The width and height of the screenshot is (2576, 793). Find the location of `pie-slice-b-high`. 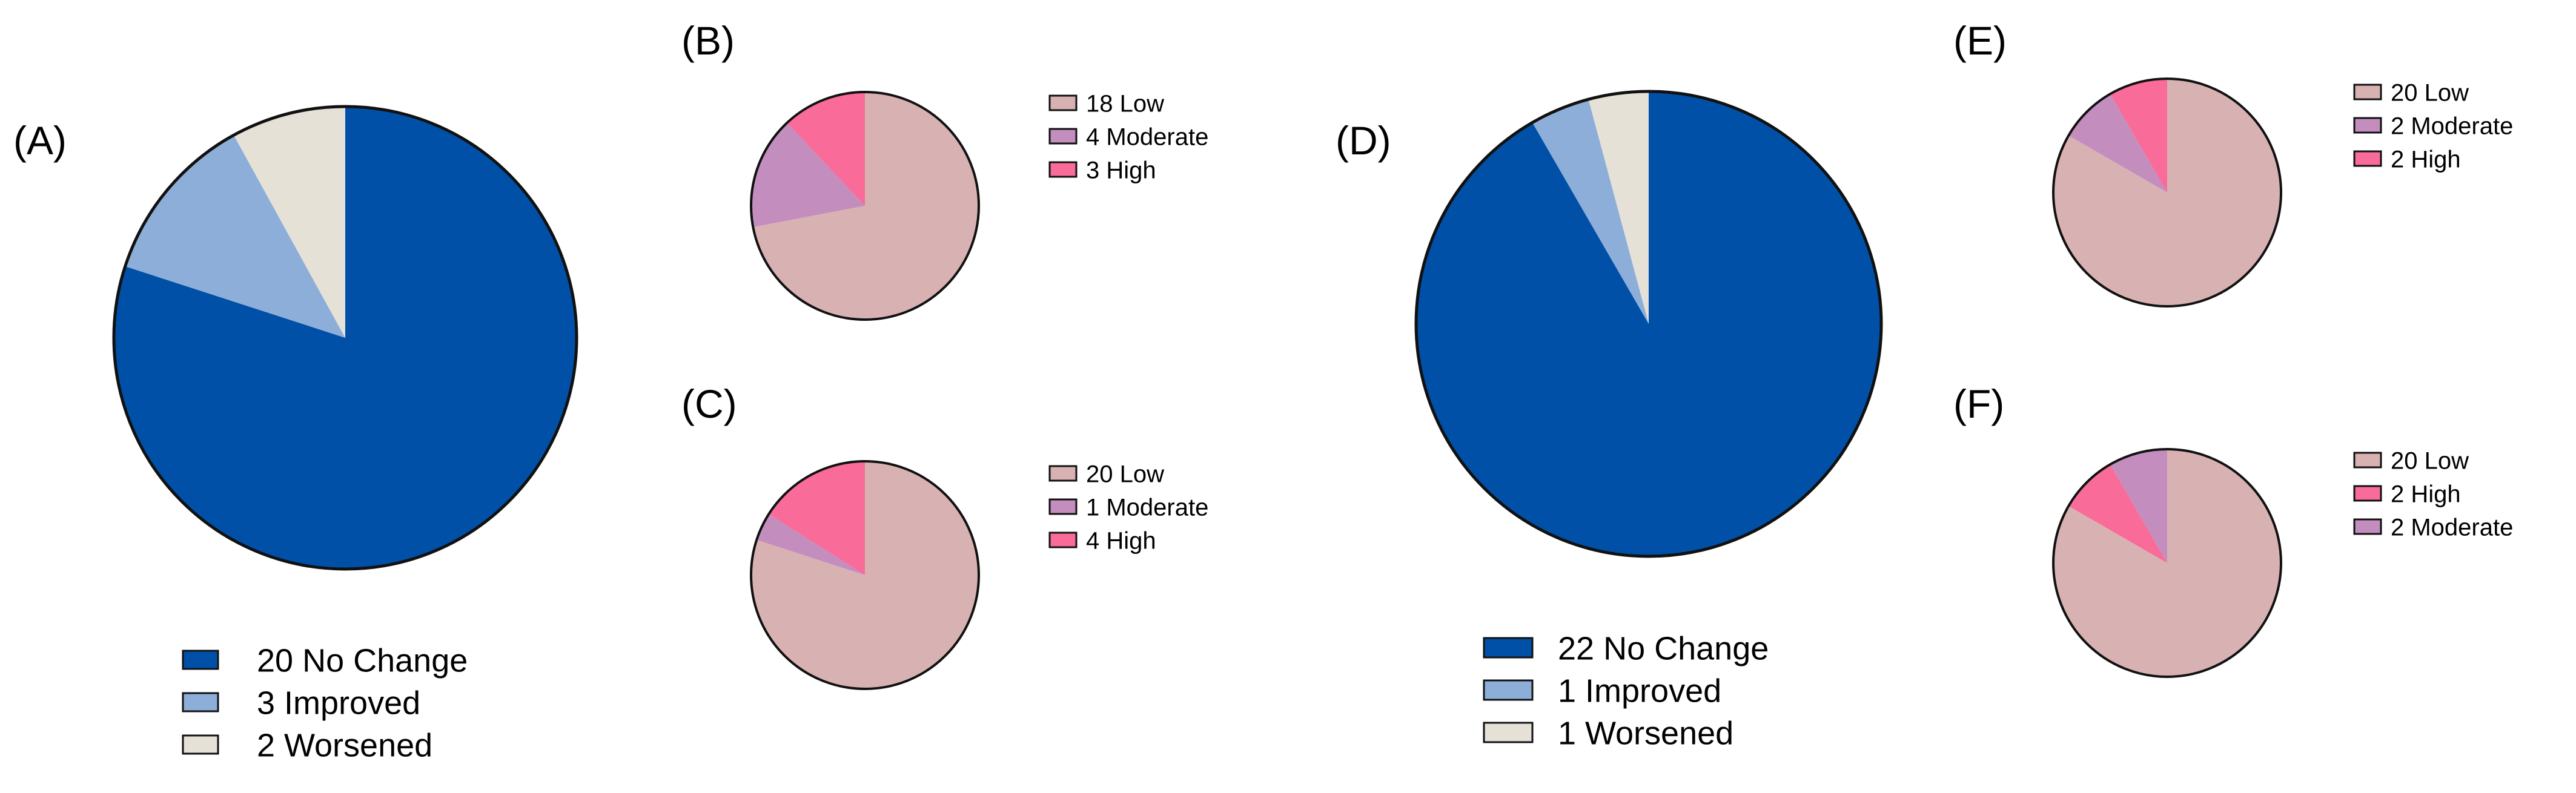

pie-slice-b-high is located at coordinates (826, 149).